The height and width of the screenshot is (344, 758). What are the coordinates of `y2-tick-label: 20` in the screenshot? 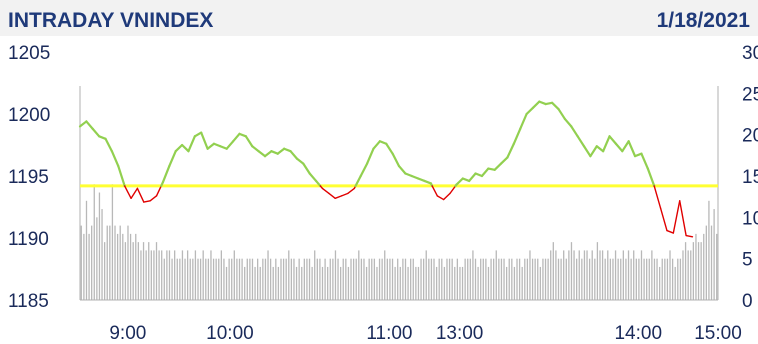 It's located at (750, 136).